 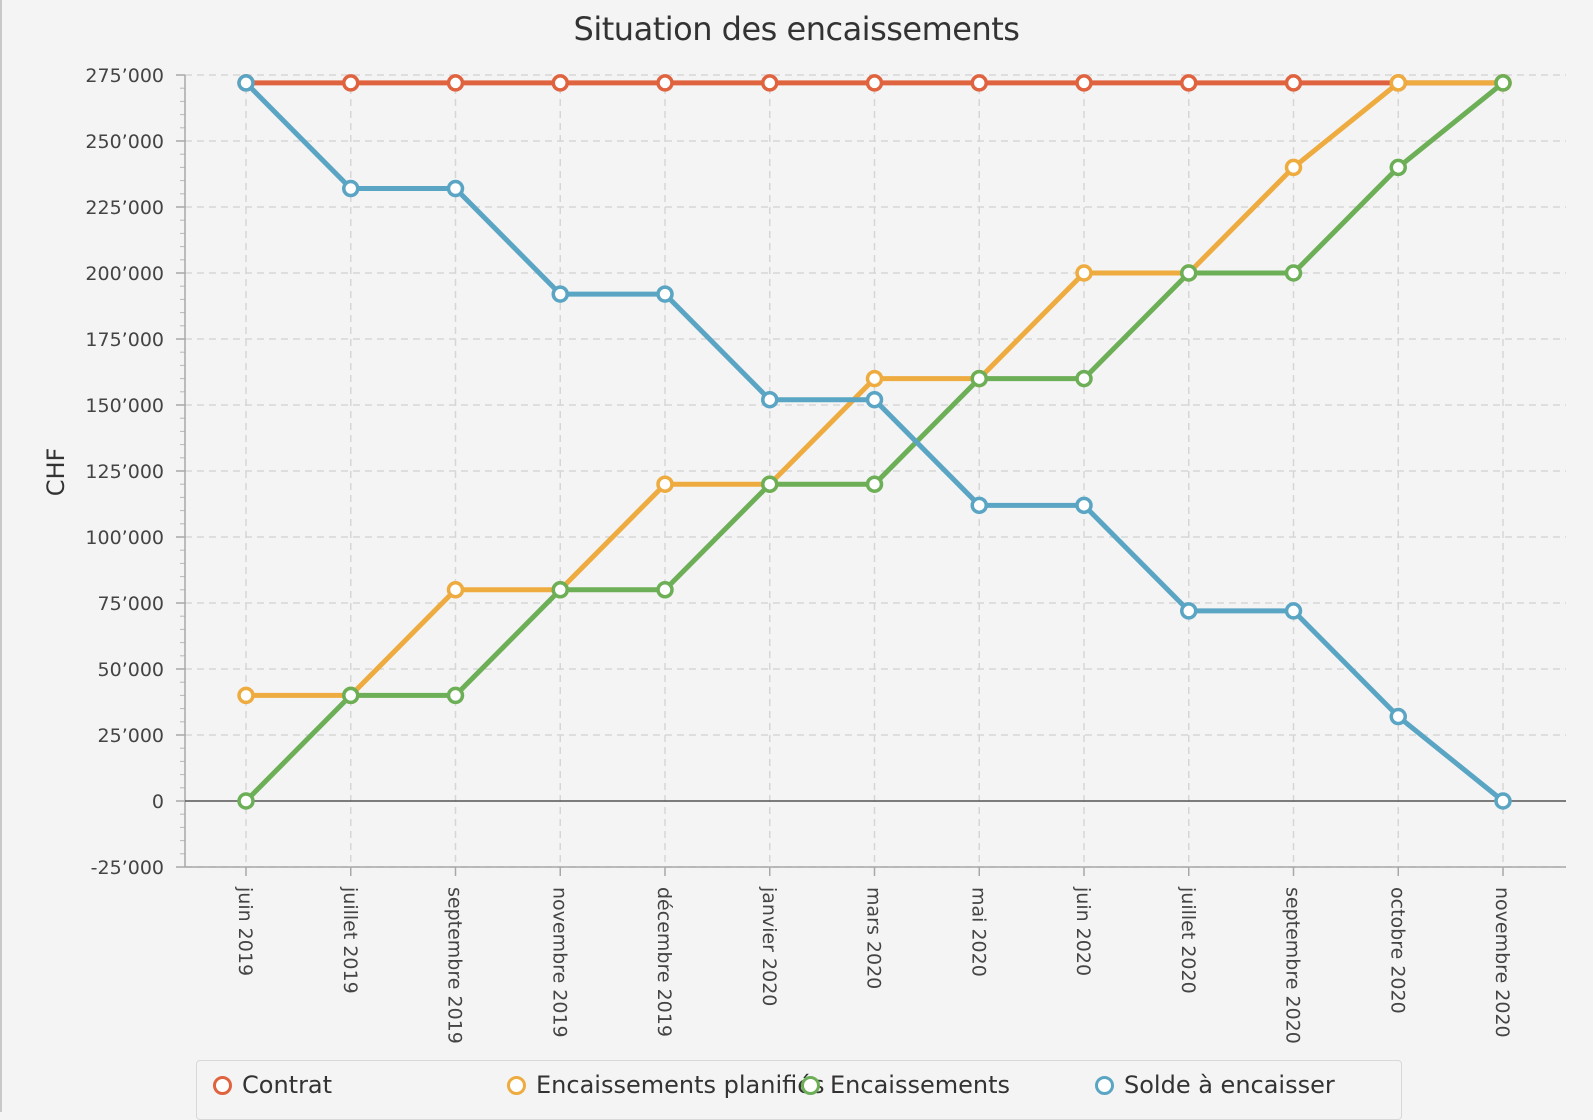 I want to click on legend-item: Solde à encaisser, so click(x=1215, y=1085).